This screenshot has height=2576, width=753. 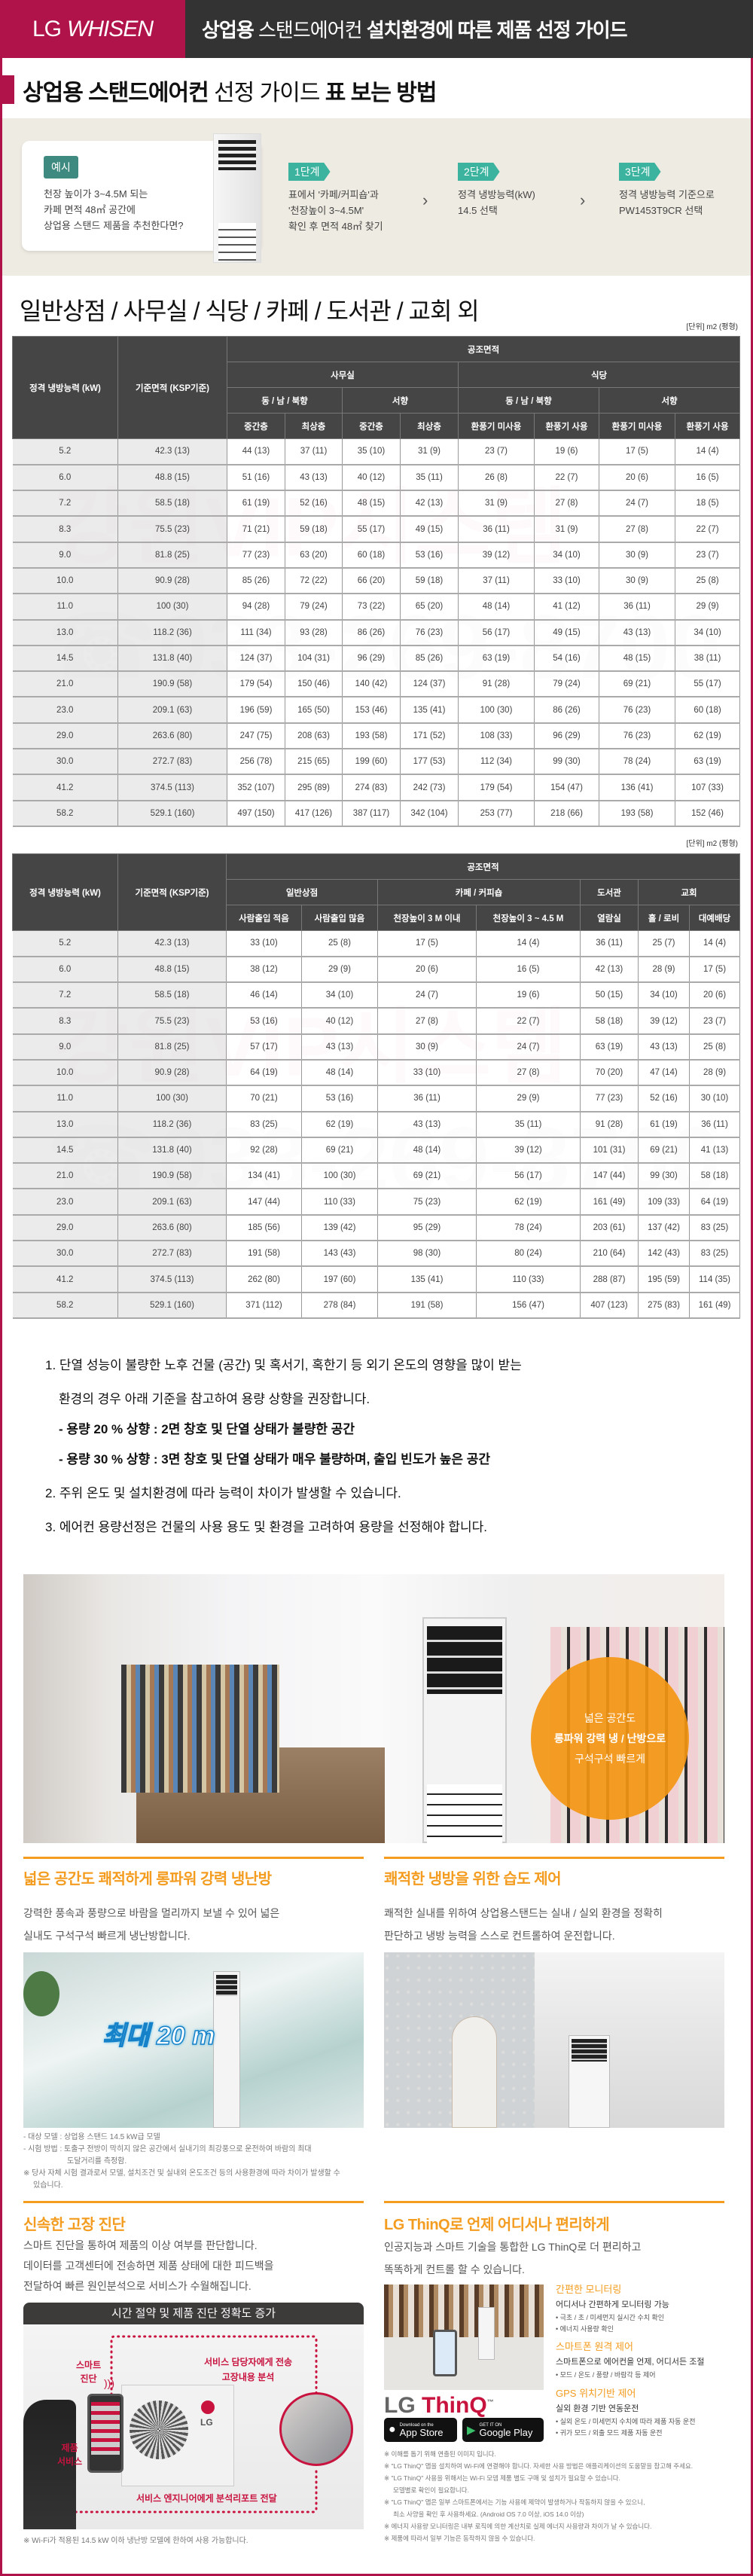 What do you see at coordinates (65, 1255) in the screenshot?
I see `capacity-cell: 30.0` at bounding box center [65, 1255].